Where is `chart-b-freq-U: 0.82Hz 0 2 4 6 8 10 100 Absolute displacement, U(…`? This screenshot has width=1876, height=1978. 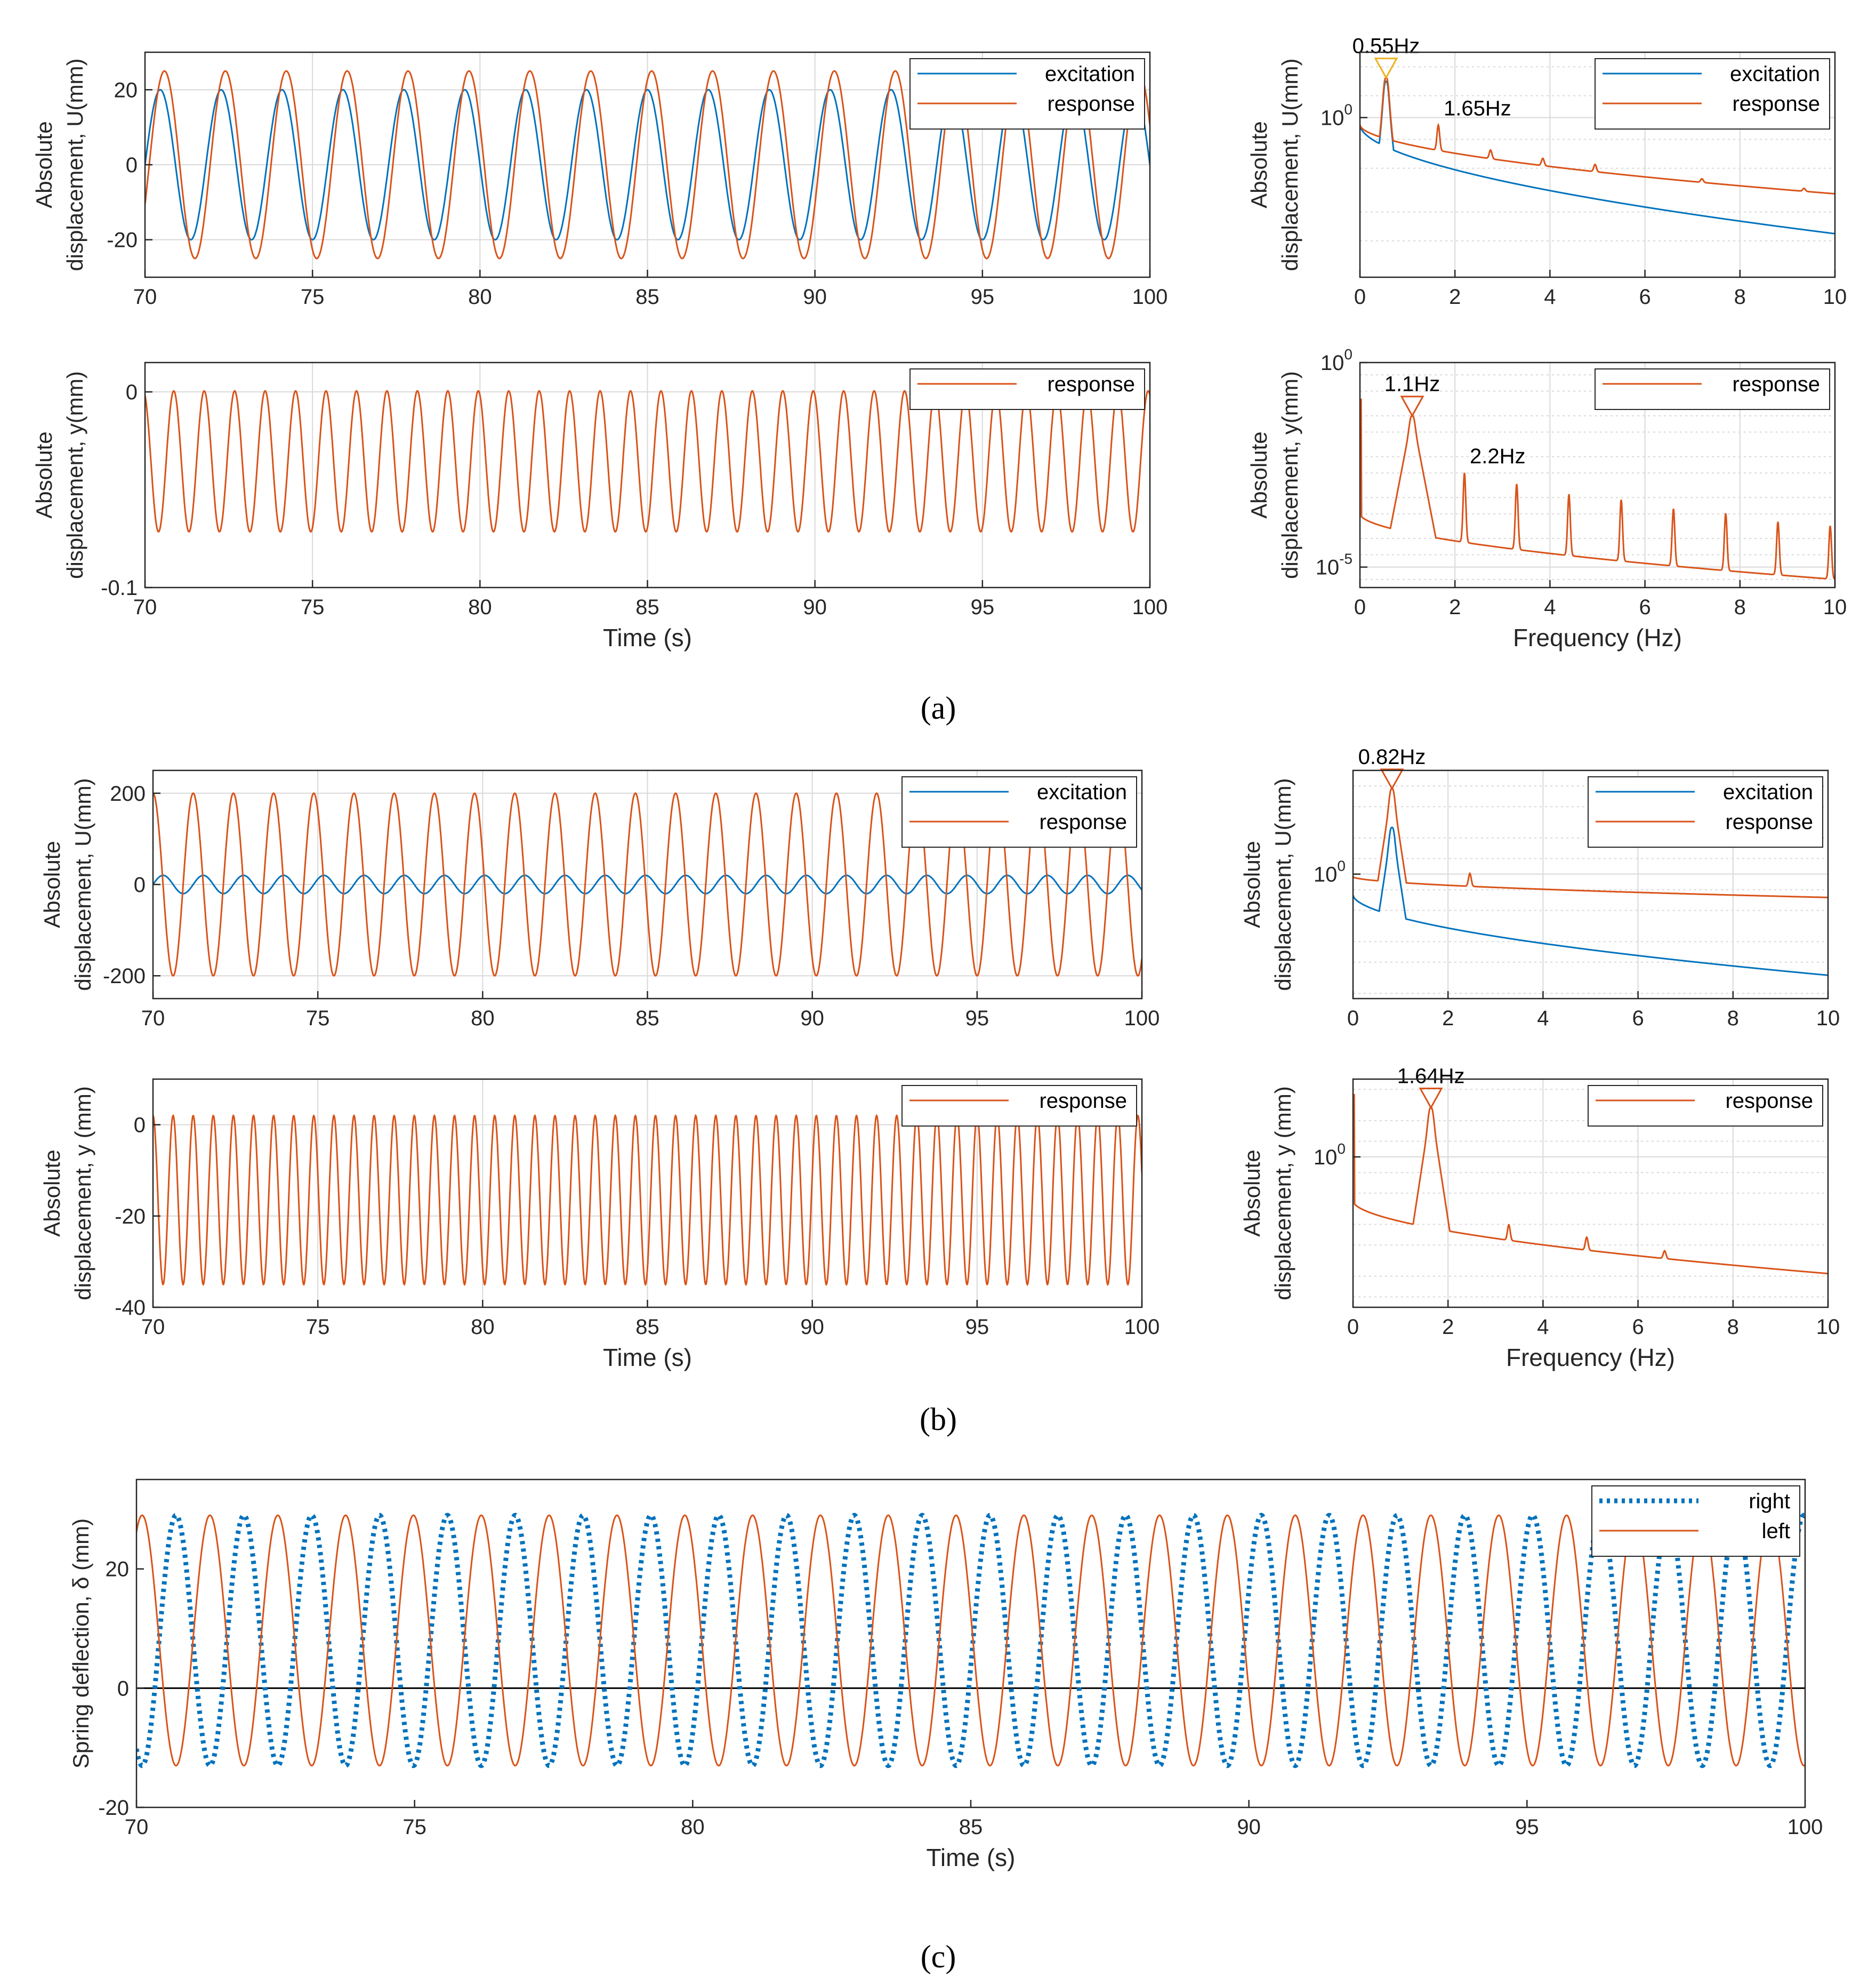 chart-b-freq-U: 0.82Hz 0 2 4 6 8 10 100 Absolute displacement, U(… is located at coordinates (1539, 887).